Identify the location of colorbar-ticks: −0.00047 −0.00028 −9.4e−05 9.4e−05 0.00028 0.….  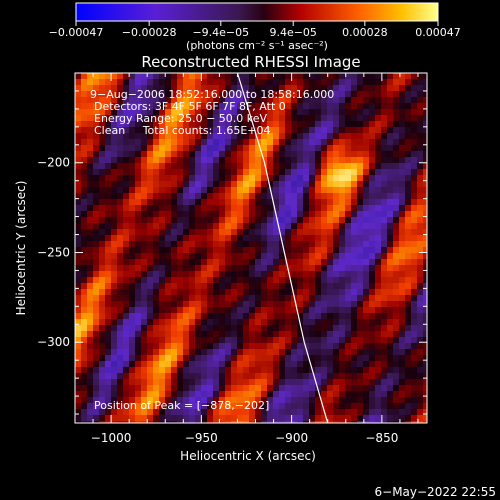
(255, 30).